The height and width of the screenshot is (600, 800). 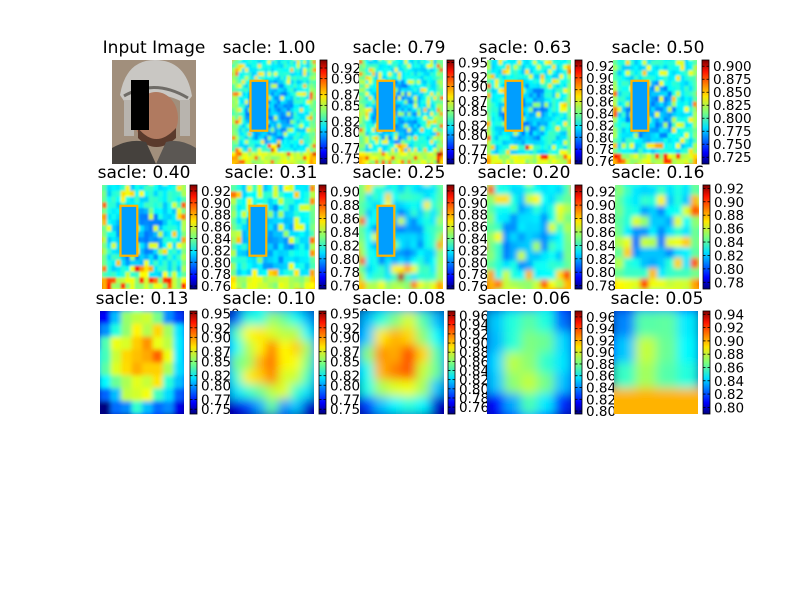 I want to click on occluder-response, so click(x=259, y=105).